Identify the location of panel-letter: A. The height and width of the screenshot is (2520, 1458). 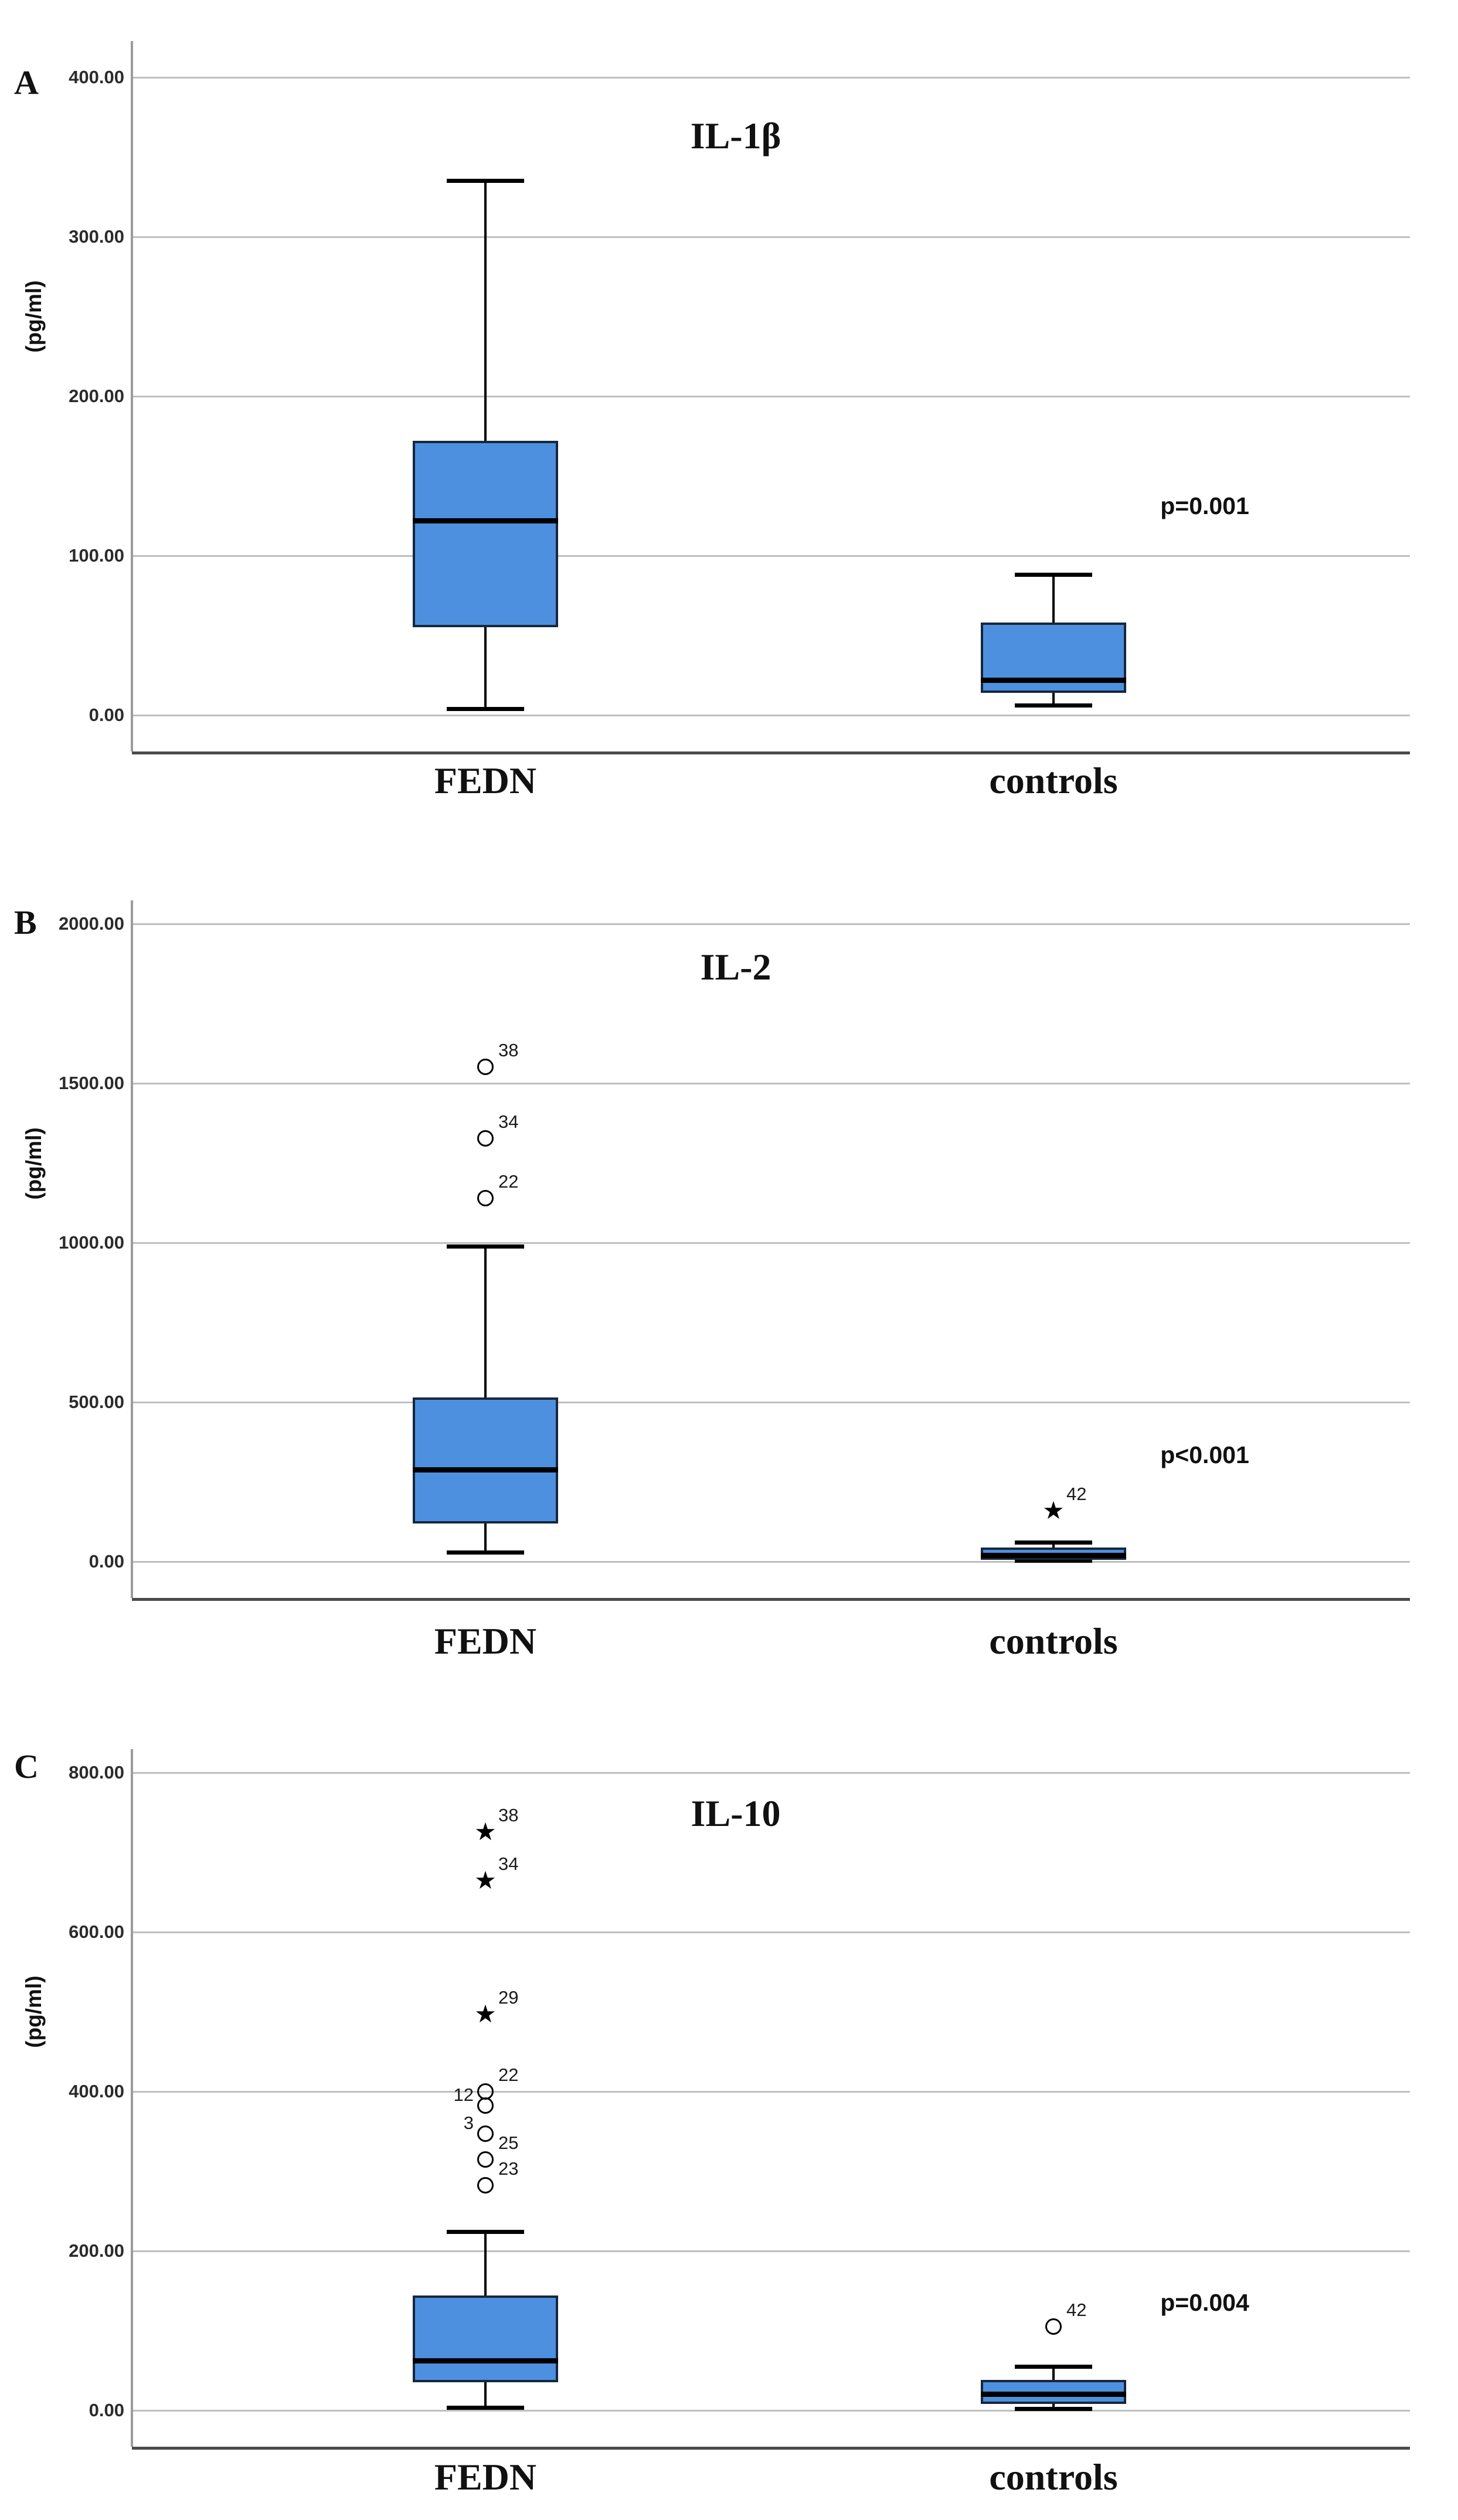
(26, 82).